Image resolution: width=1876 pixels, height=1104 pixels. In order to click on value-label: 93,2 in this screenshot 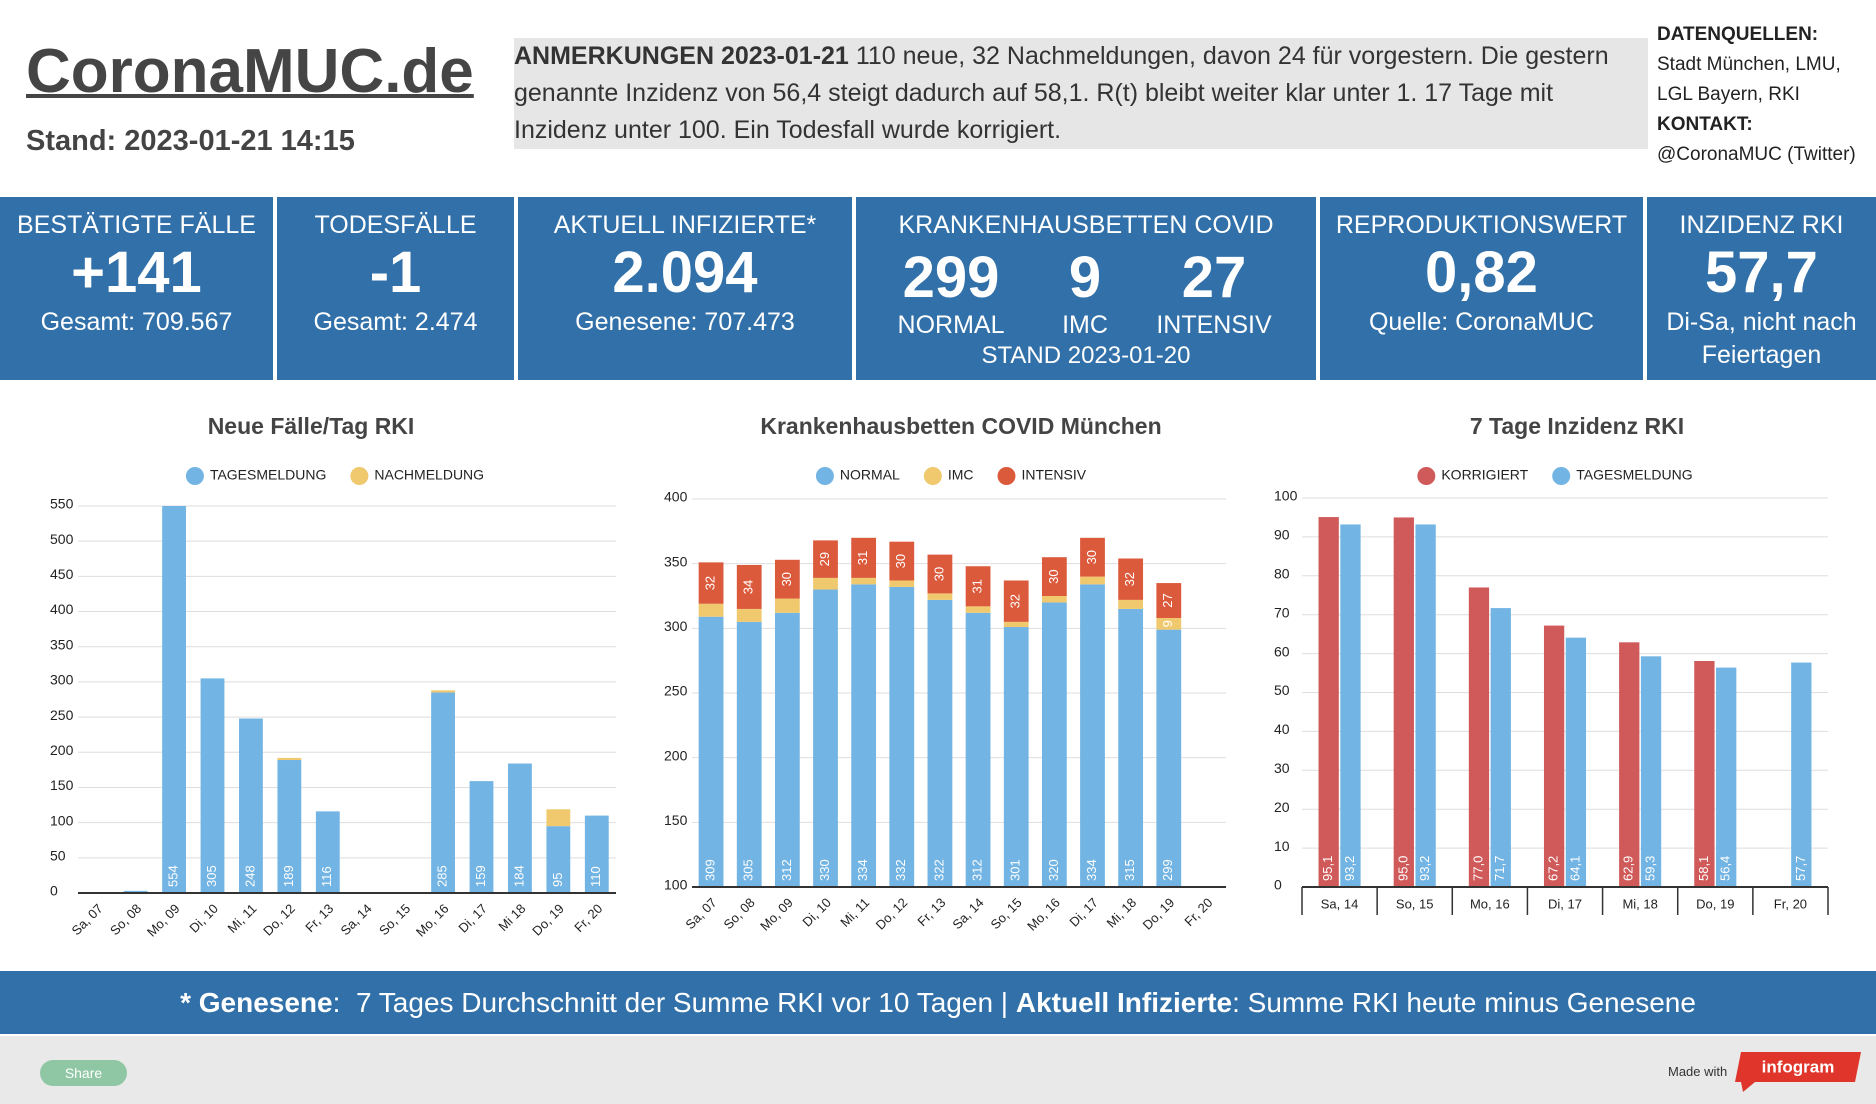, I will do `click(1424, 868)`.